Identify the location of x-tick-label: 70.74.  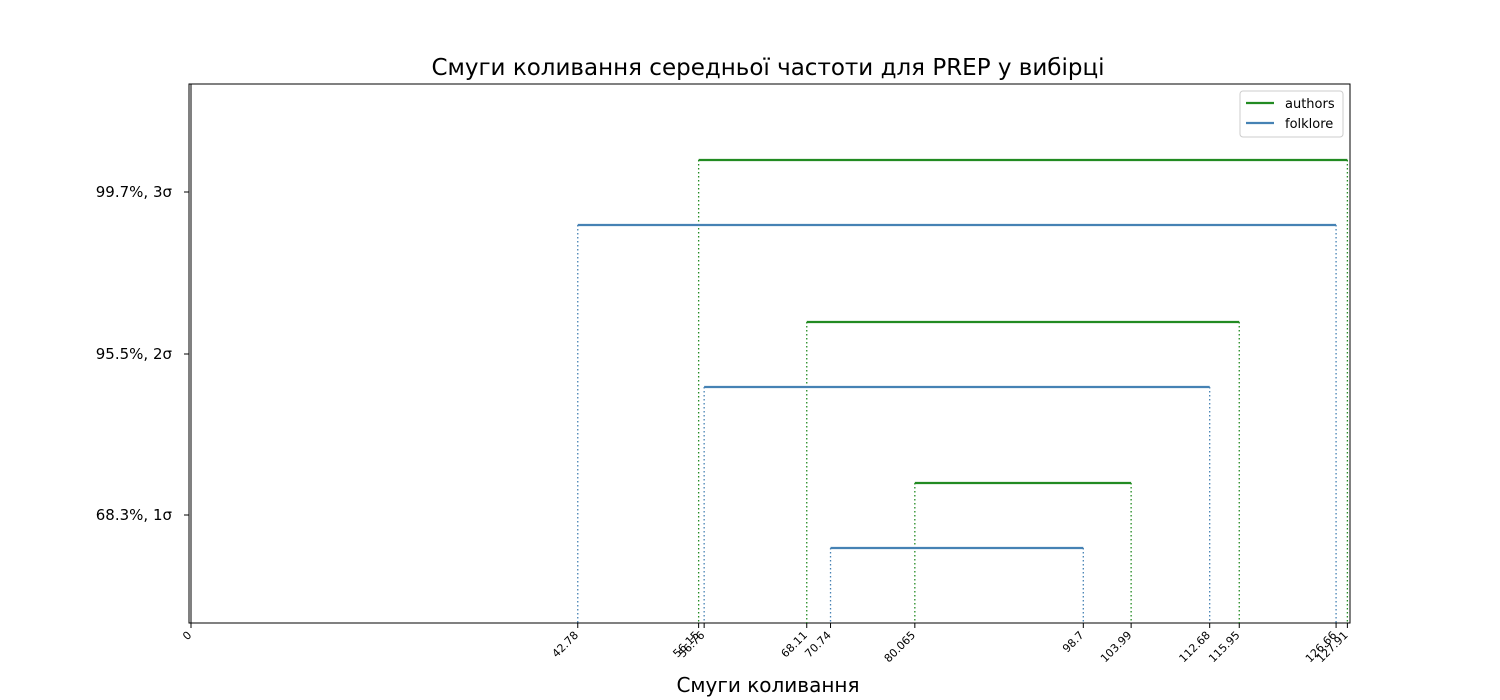
(817, 644).